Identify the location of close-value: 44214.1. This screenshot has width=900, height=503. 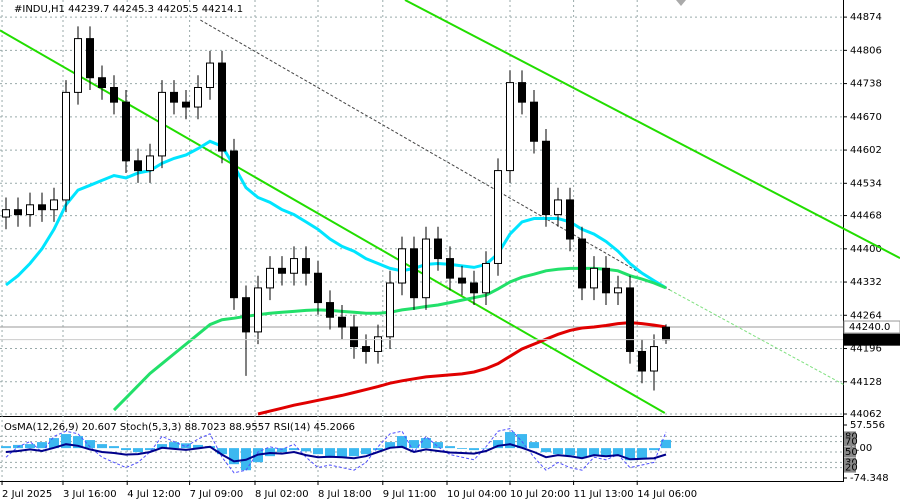
(222, 9).